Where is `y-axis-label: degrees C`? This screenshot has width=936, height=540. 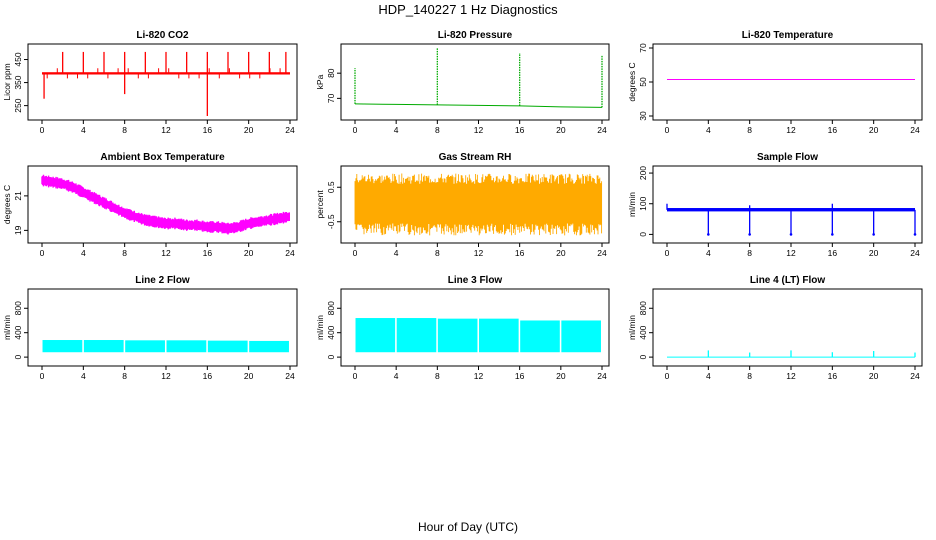
y-axis-label: degrees C is located at coordinates (7, 204).